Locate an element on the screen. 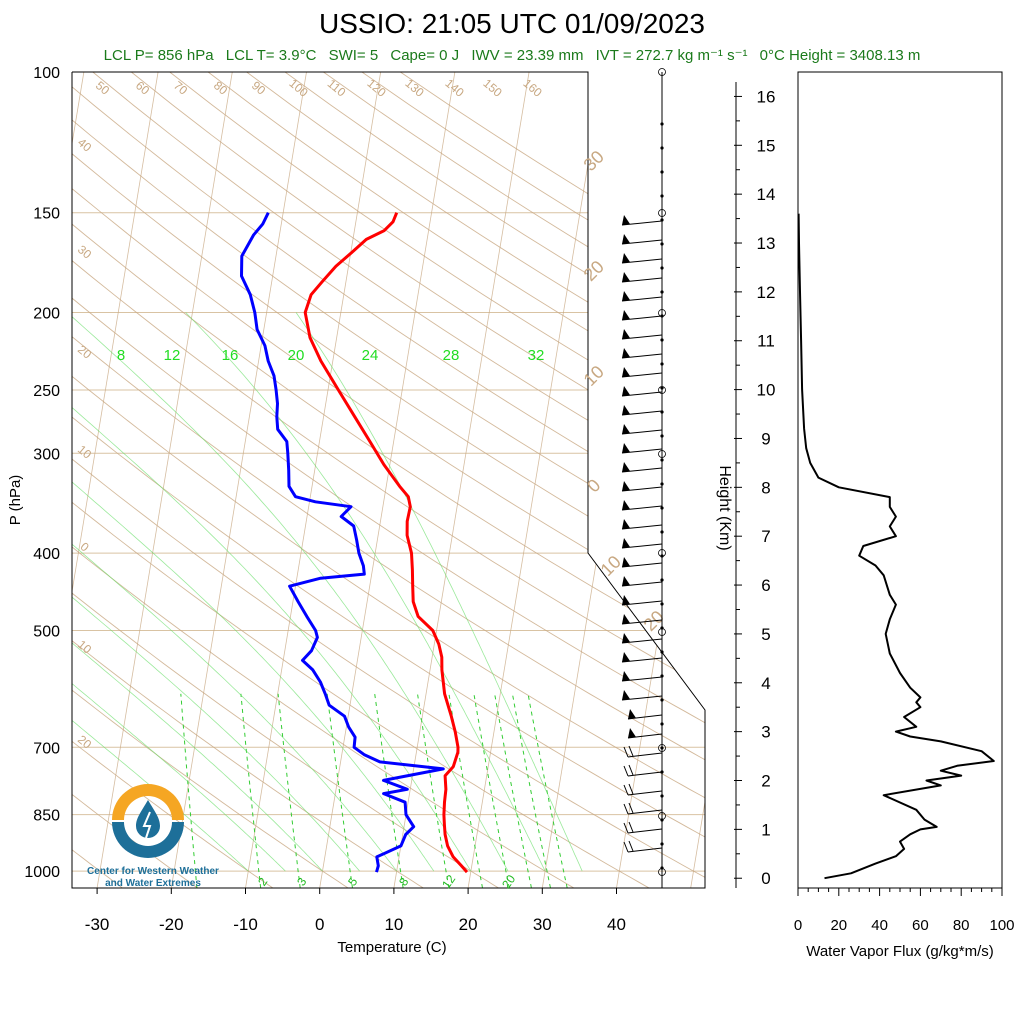 Image resolution: width=1024 pixels, height=1024 pixels. water-vapor-flux-trace is located at coordinates (896, 546).